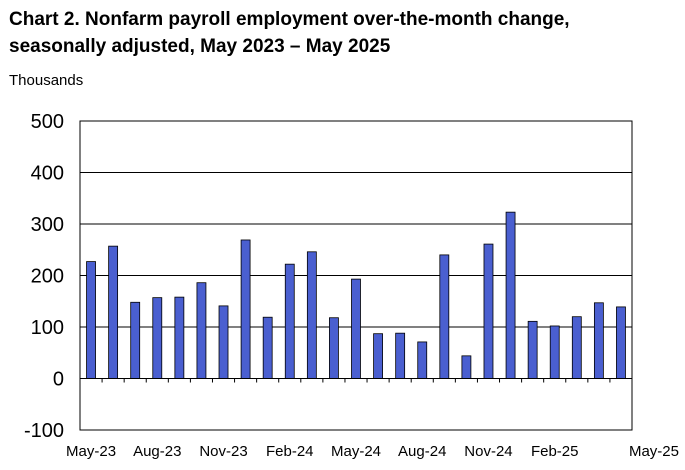 The height and width of the screenshot is (470, 685). I want to click on x-tick-label: Feb-25, so click(555, 451).